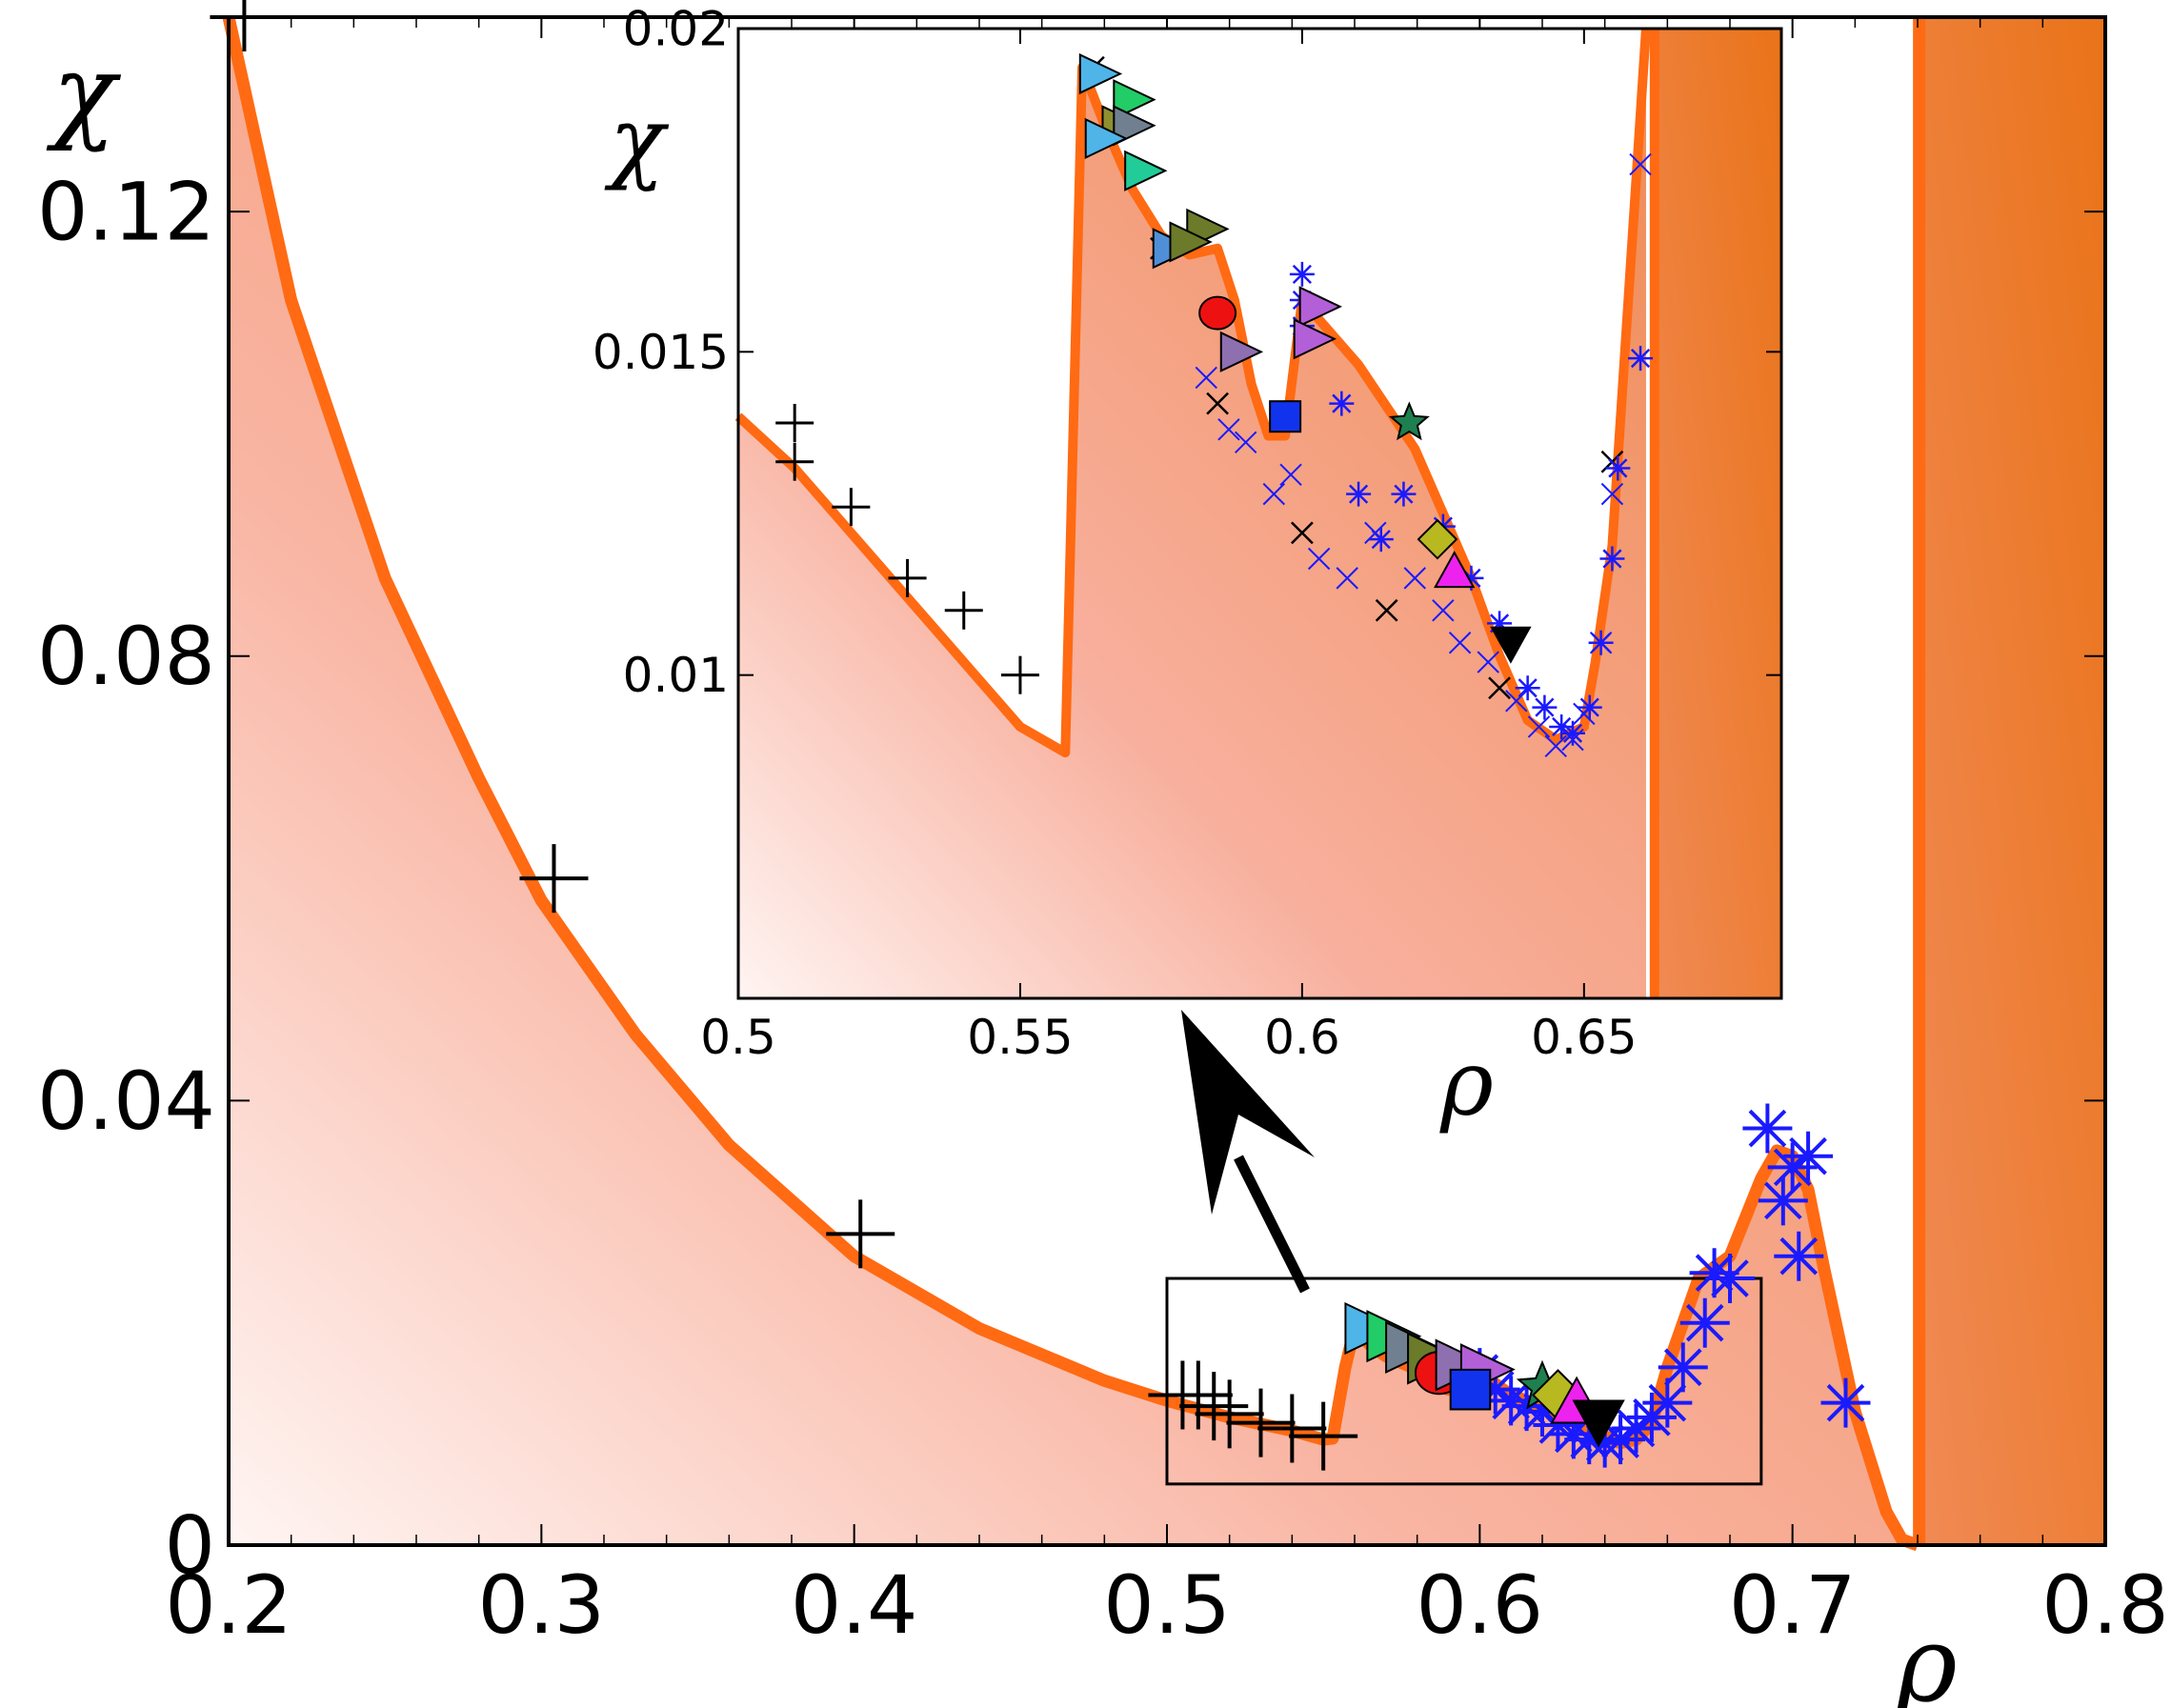  Describe the element at coordinates (1248, 1152) in the screenshot. I see `arrow-annotation` at that location.